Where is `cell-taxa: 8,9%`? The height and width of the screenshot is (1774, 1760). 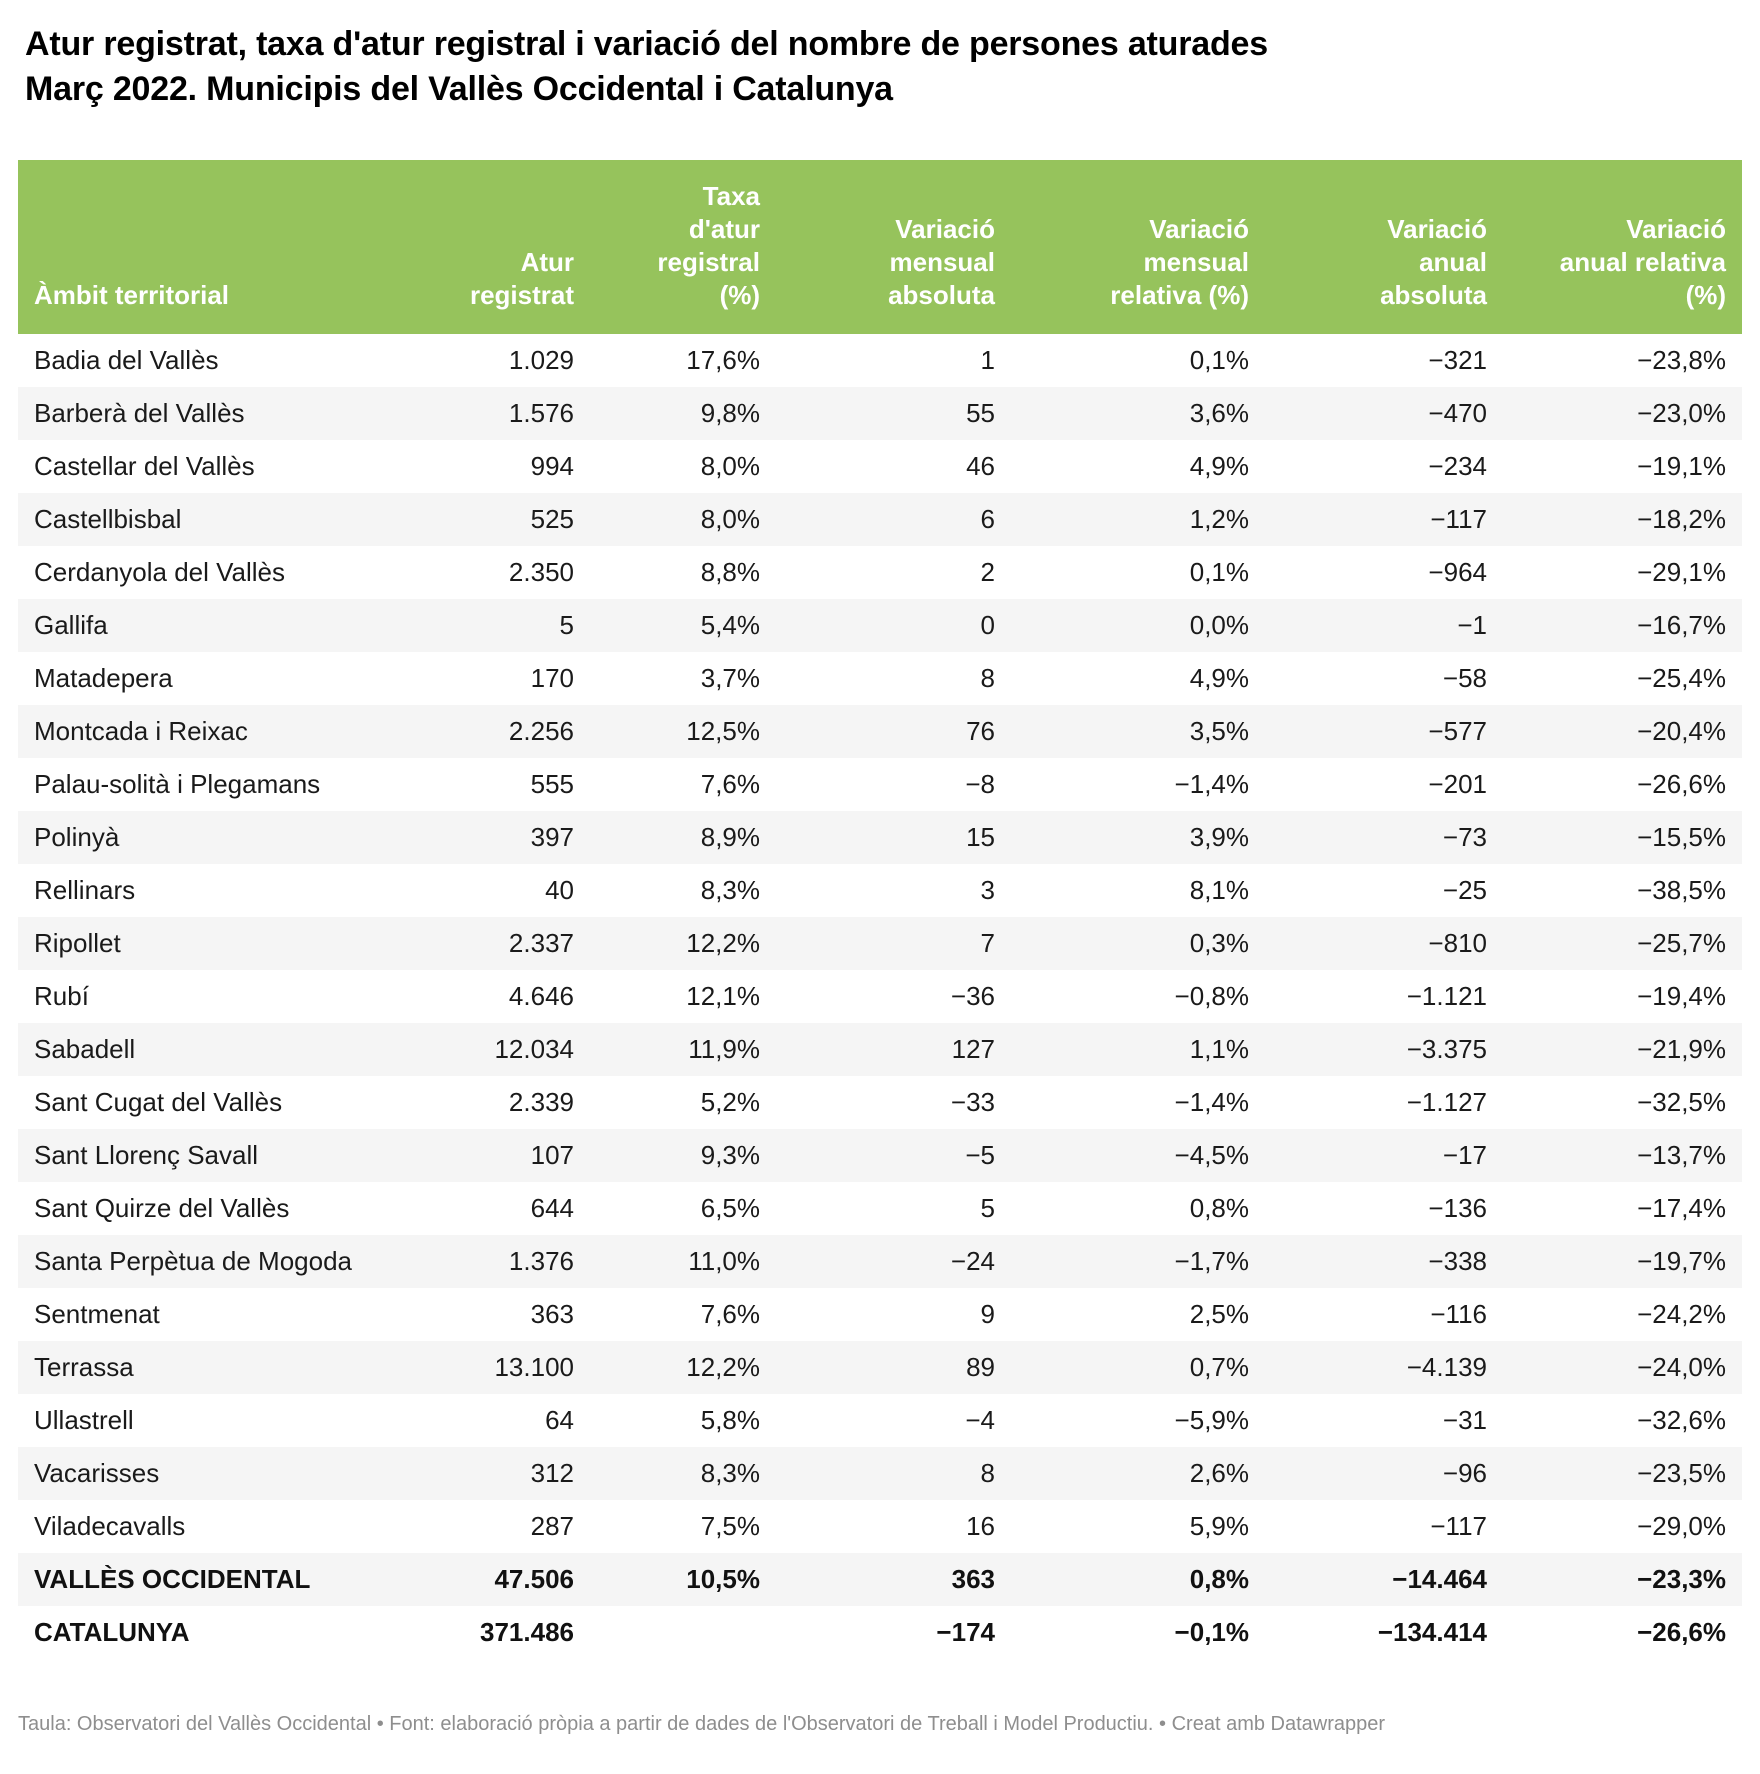 cell-taxa: 8,9% is located at coordinates (730, 837).